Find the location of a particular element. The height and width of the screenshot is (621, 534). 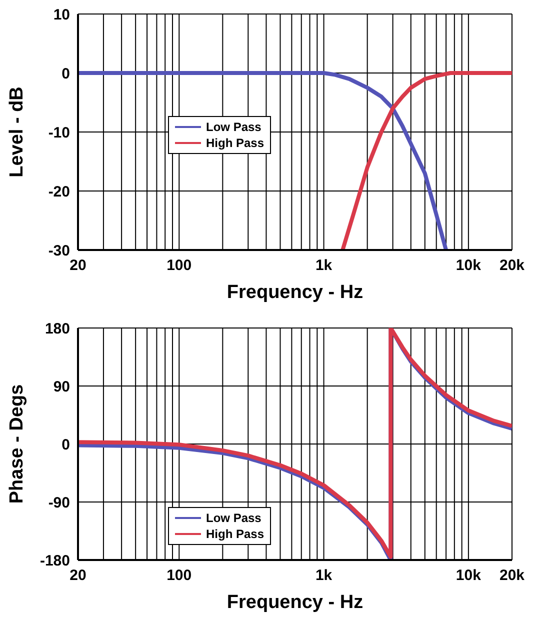

y-tick-label: 10 is located at coordinates (61, 15).